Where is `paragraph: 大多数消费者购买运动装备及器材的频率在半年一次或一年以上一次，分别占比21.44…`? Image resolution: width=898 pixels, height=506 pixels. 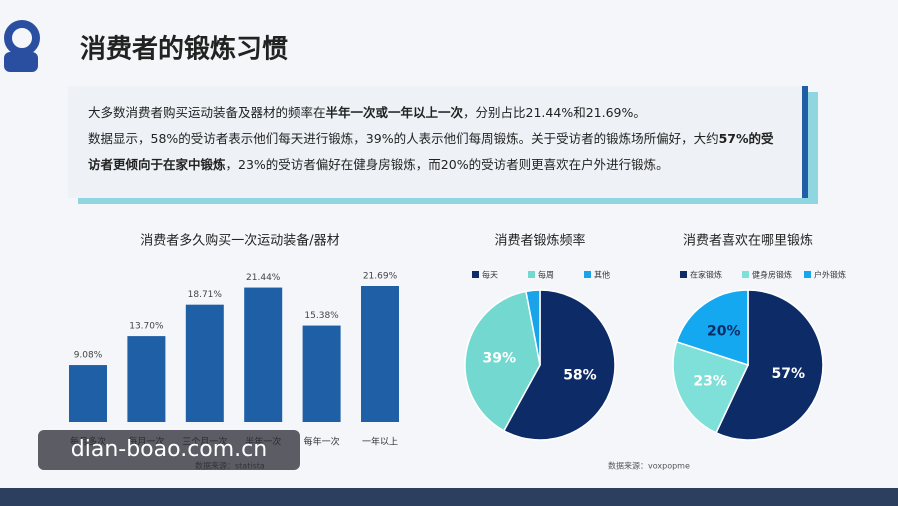 paragraph: 大多数消费者购买运动装备及器材的频率在半年一次或一年以上一次，分别占比21.44… is located at coordinates (435, 113).